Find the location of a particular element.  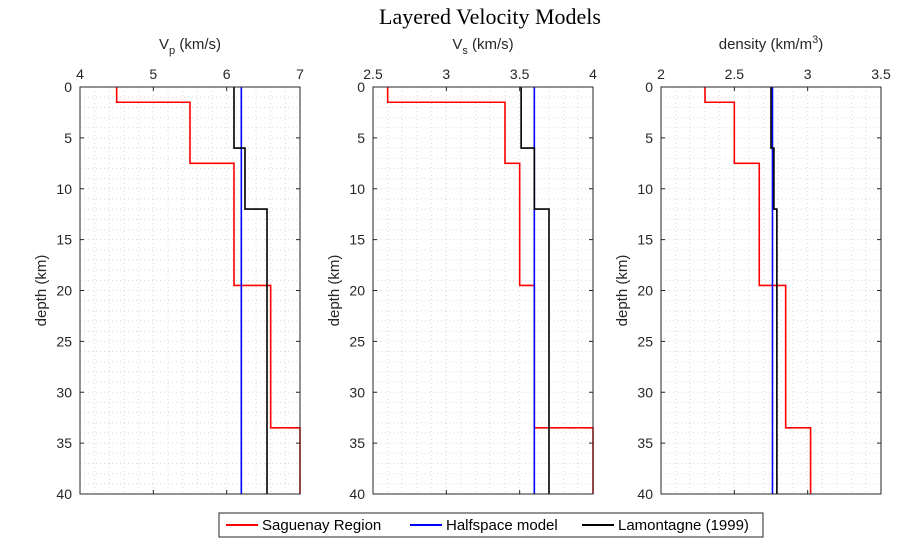

figure-title: Layered Velocity Models is located at coordinates (490, 16).